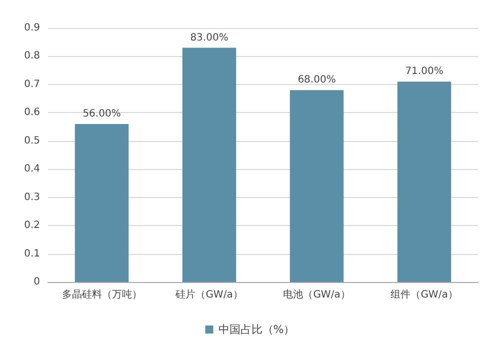  What do you see at coordinates (209, 38) in the screenshot?
I see `data-label: 83.00%` at bounding box center [209, 38].